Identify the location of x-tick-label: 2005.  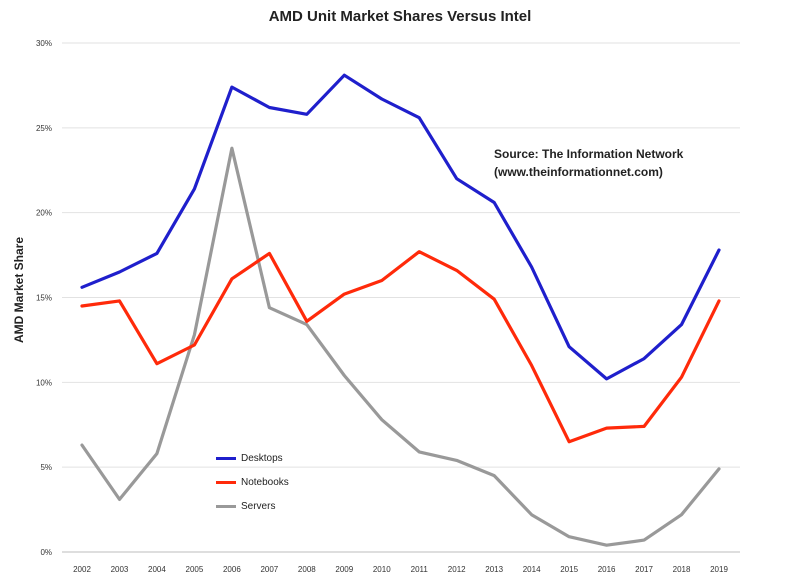
(195, 569).